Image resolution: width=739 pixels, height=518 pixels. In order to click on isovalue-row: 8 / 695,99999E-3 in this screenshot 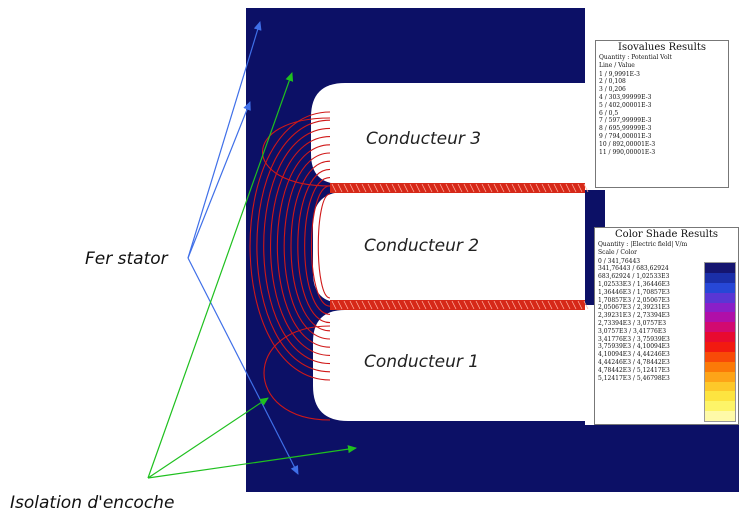, I will do `click(625, 129)`.